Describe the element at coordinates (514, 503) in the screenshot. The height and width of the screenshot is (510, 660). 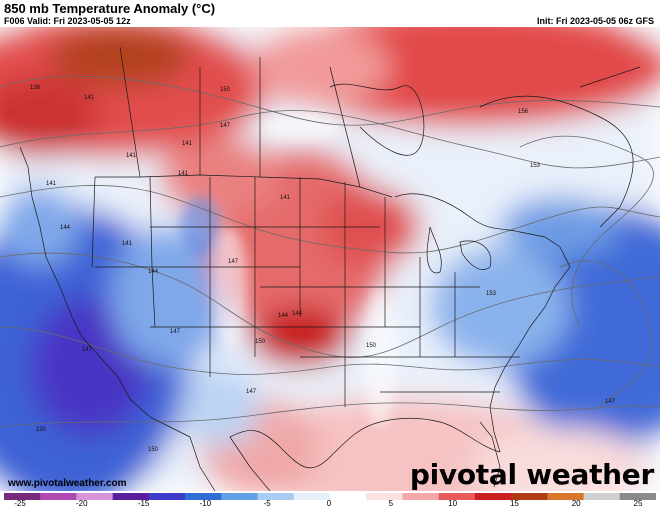
I see `colorbar-tick-label: 15` at that location.